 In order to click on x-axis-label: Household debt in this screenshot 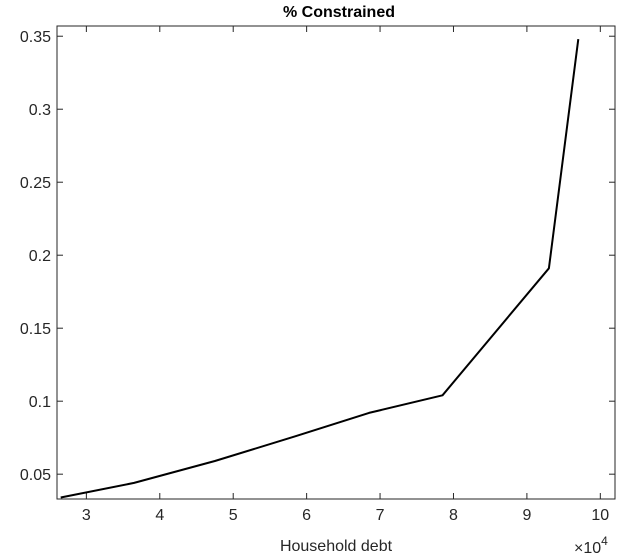, I will do `click(336, 546)`.